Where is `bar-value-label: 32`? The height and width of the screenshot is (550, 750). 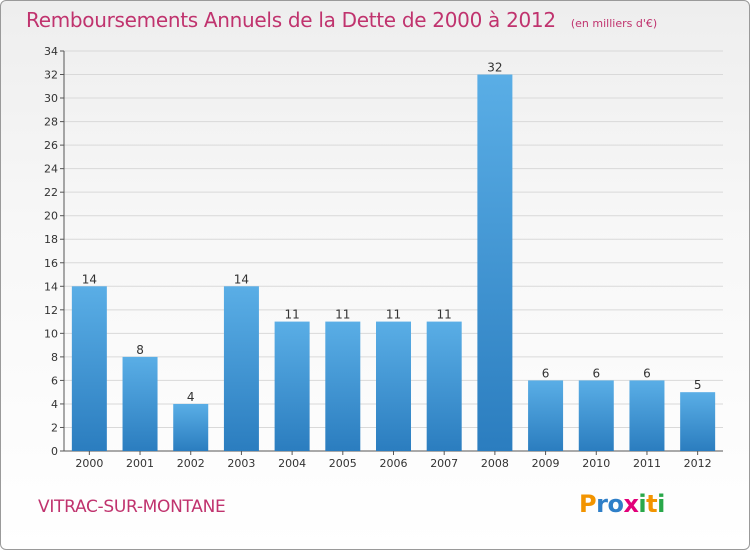 bar-value-label: 32 is located at coordinates (494, 68).